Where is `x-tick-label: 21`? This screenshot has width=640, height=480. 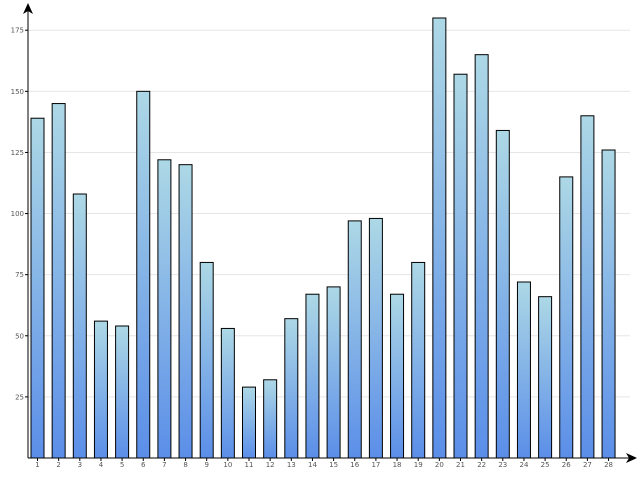
x-tick-label: 21 is located at coordinates (460, 465).